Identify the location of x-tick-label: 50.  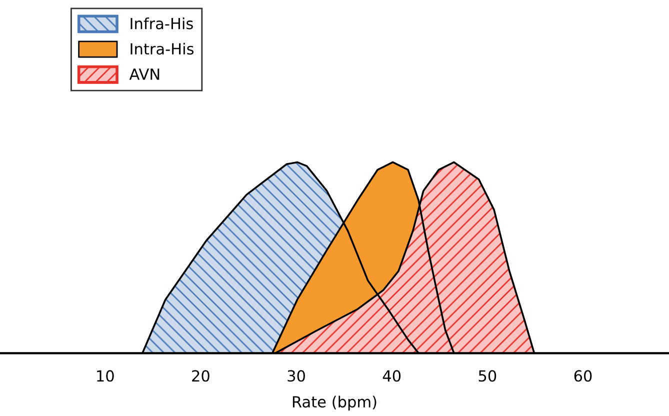
(487, 376).